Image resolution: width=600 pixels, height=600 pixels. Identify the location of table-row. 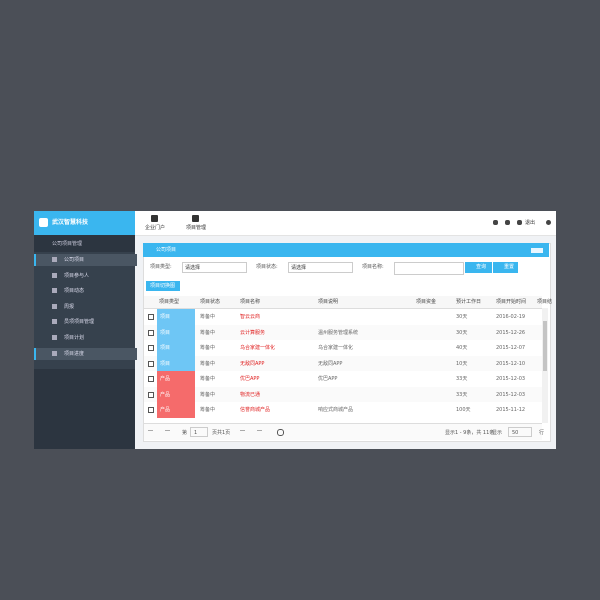
(343, 422).